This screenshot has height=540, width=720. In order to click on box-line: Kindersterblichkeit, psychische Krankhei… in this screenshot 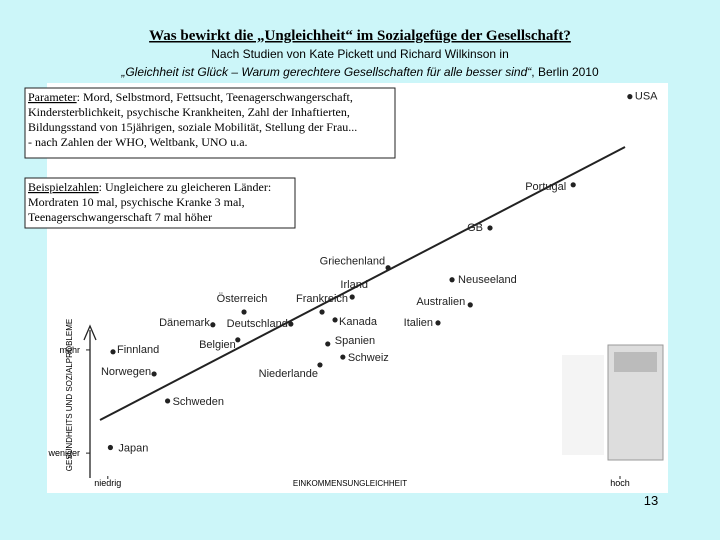, I will do `click(189, 112)`.